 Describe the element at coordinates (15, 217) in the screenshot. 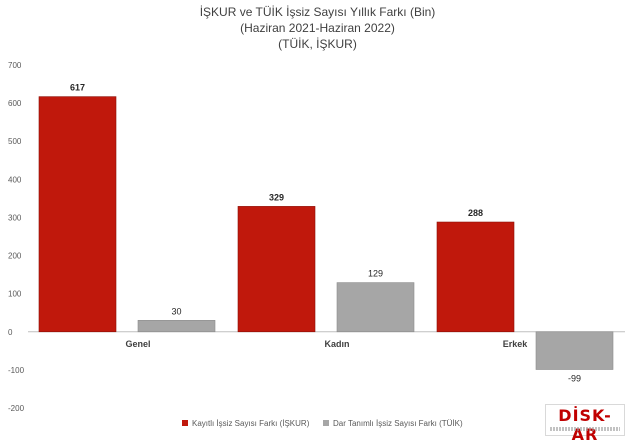

I see `y-tick-label: 300` at that location.